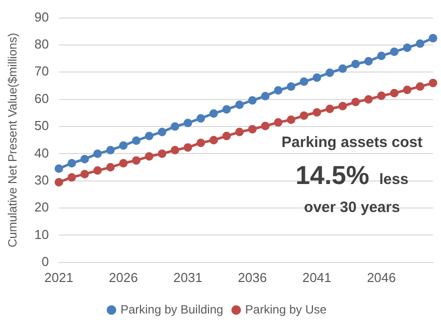 The height and width of the screenshot is (326, 441). I want to click on y-axis-title: Cumulative Net Present Value($millions), so click(13, 140).